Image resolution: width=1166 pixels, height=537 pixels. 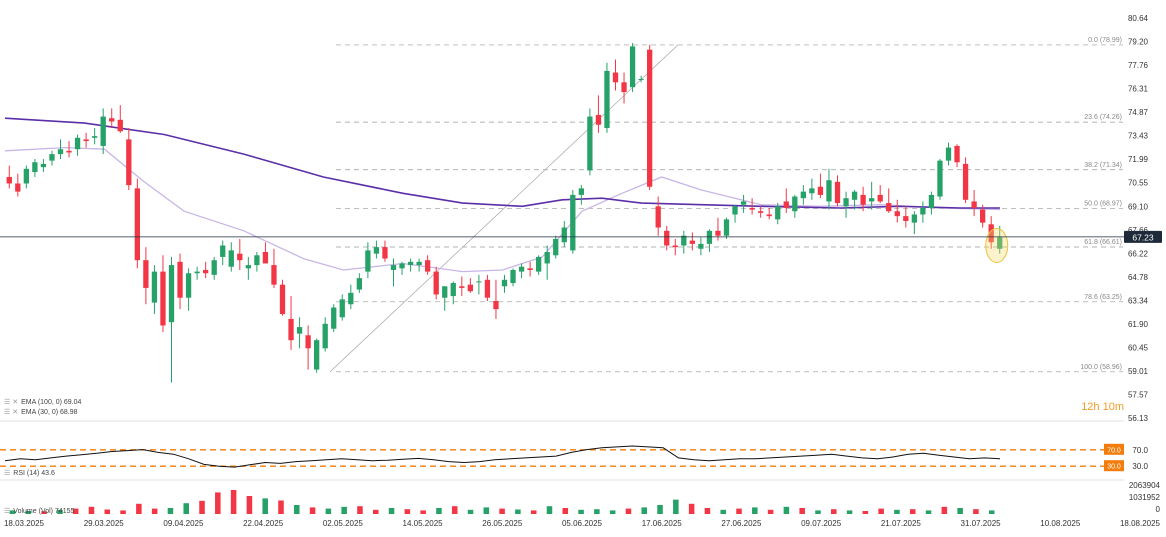 I want to click on fib-level-label: 78.6 (63.25), so click(x=1103, y=297).